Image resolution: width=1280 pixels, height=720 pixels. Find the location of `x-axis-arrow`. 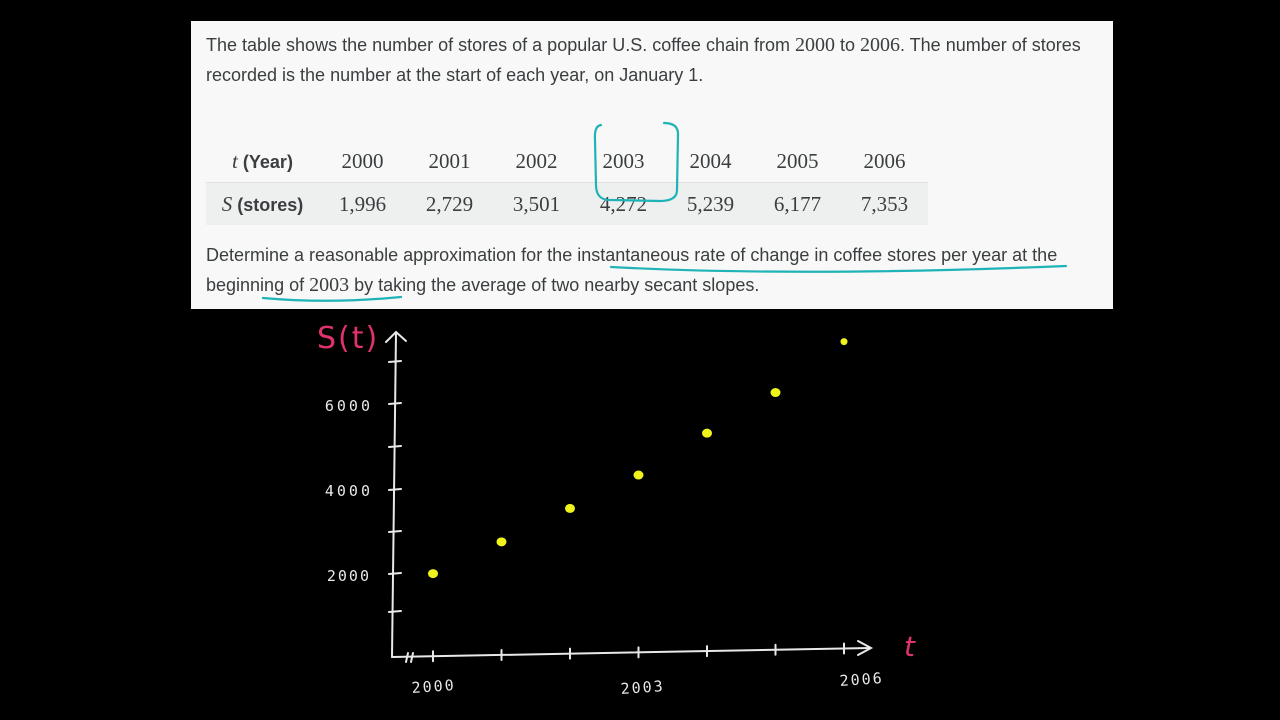

x-axis-arrow is located at coordinates (865, 648).